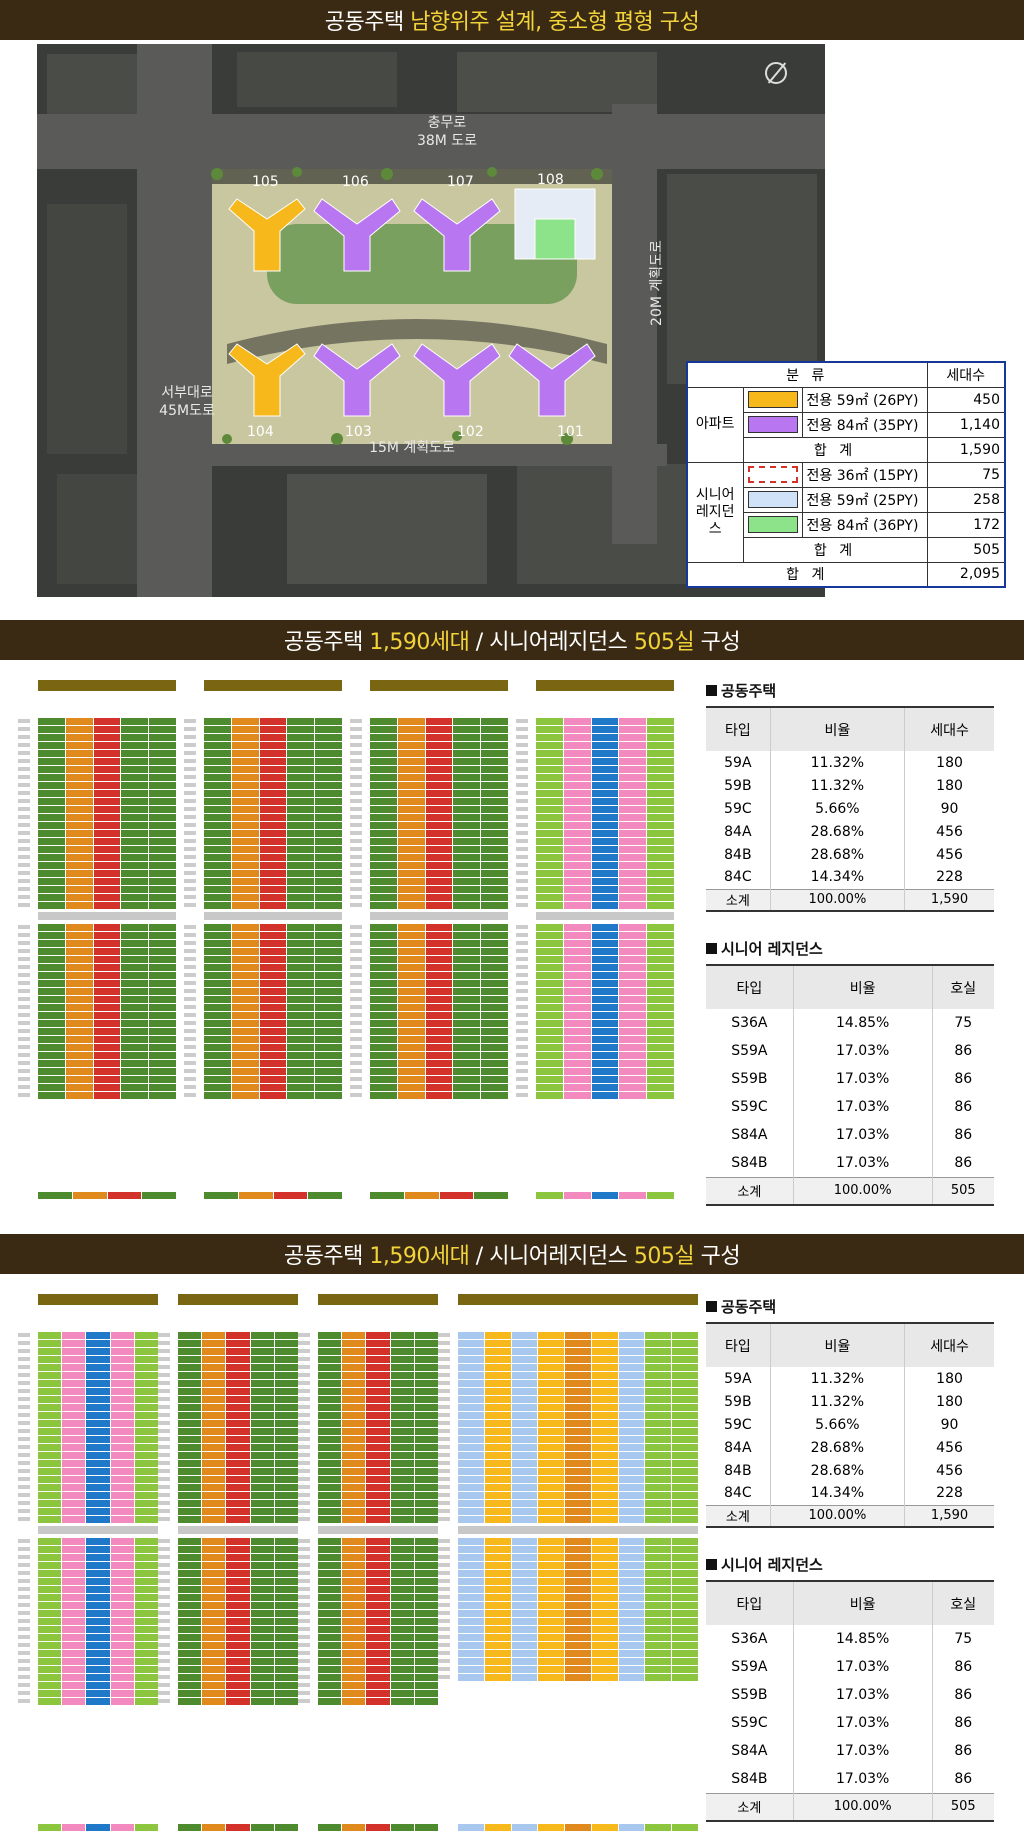  What do you see at coordinates (949, 1470) in the screenshot?
I see `table-cell: 456` at bounding box center [949, 1470].